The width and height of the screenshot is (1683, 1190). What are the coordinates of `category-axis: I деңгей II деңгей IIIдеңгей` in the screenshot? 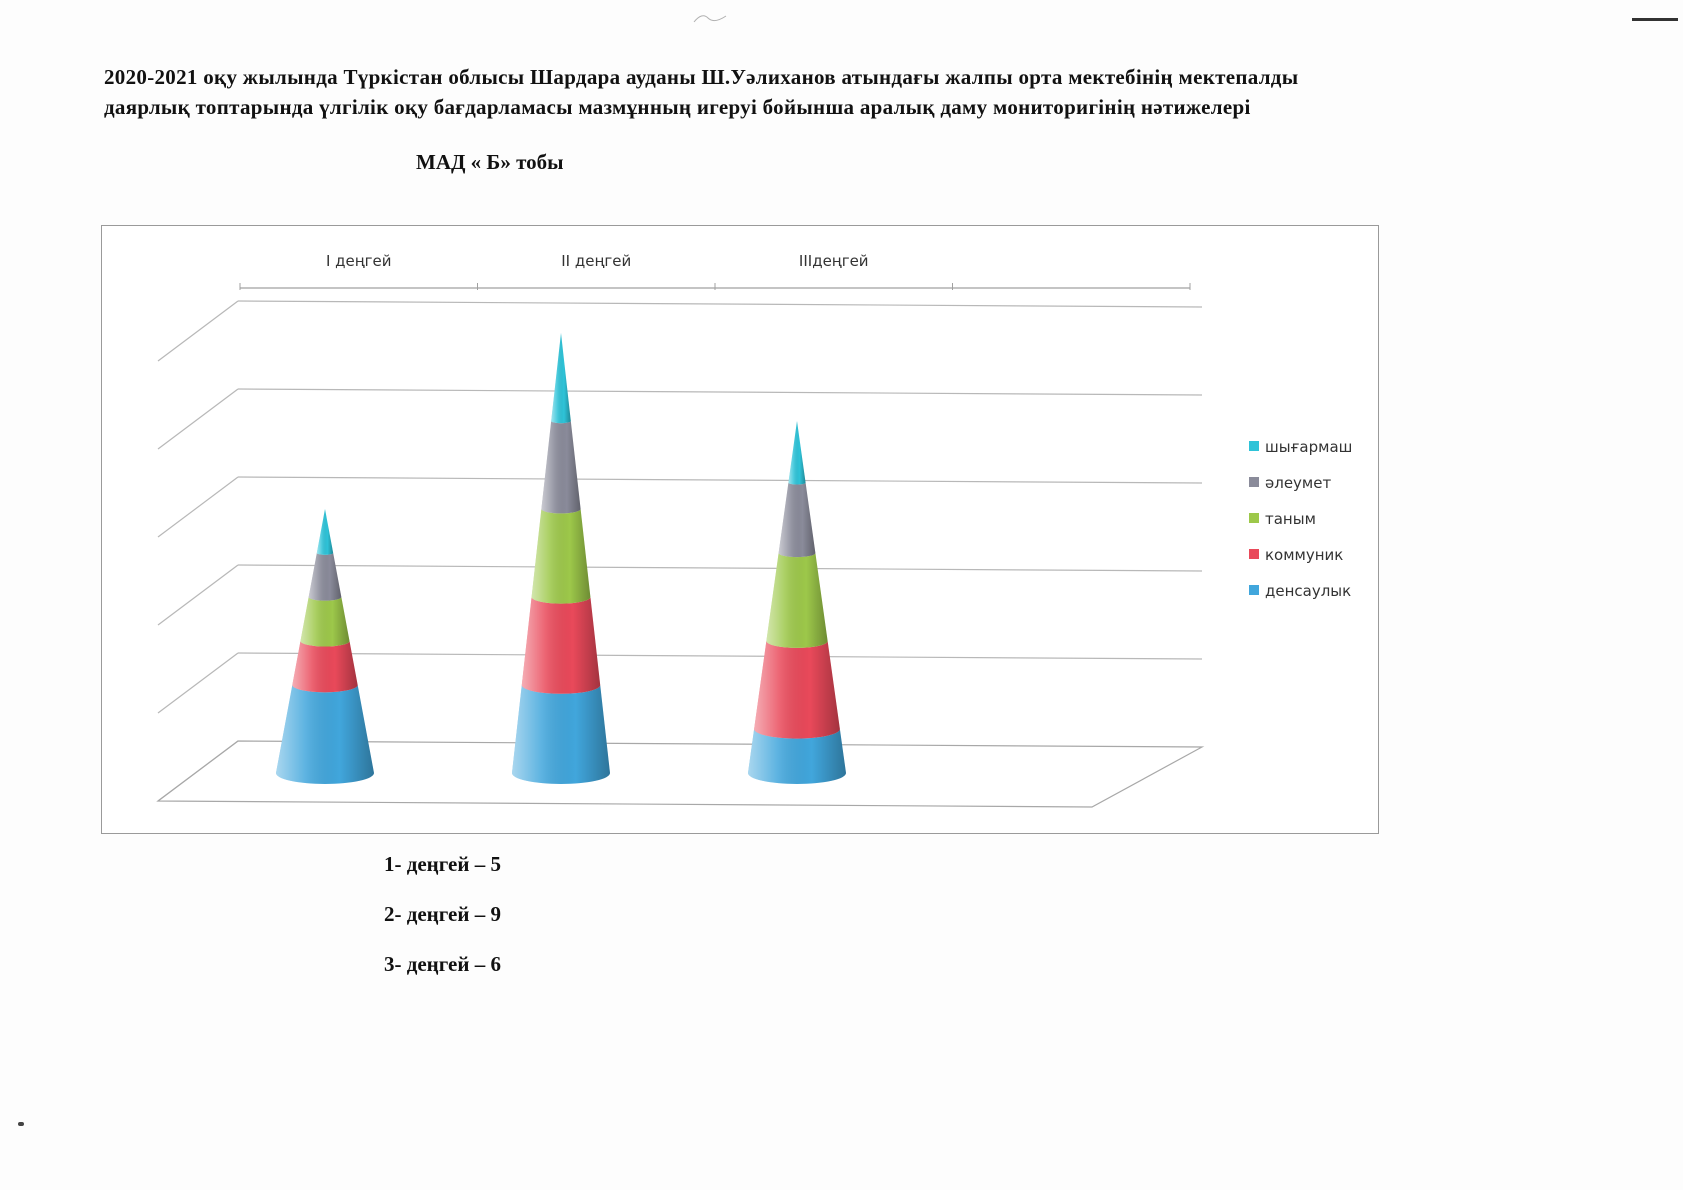 It's located at (715, 271).